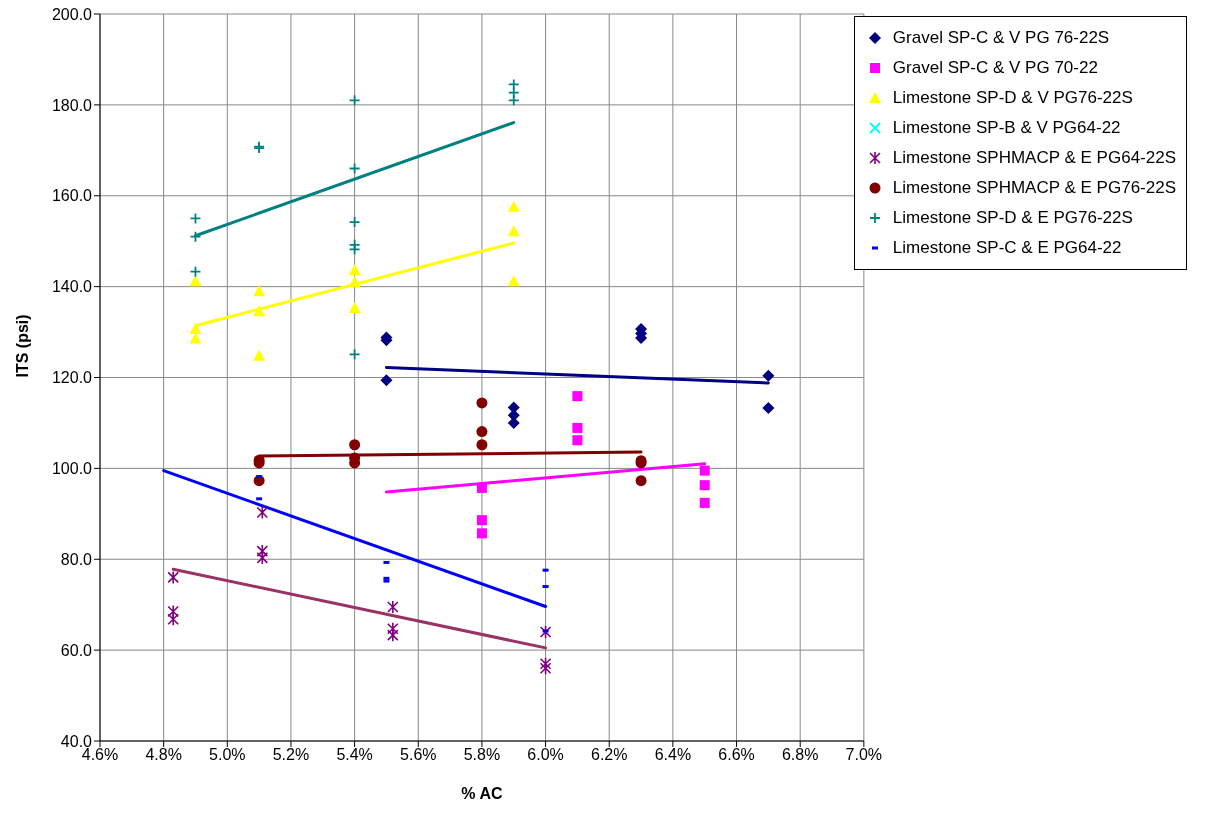  Describe the element at coordinates (227, 755) in the screenshot. I see `x-tick-label: 5.0%` at that location.